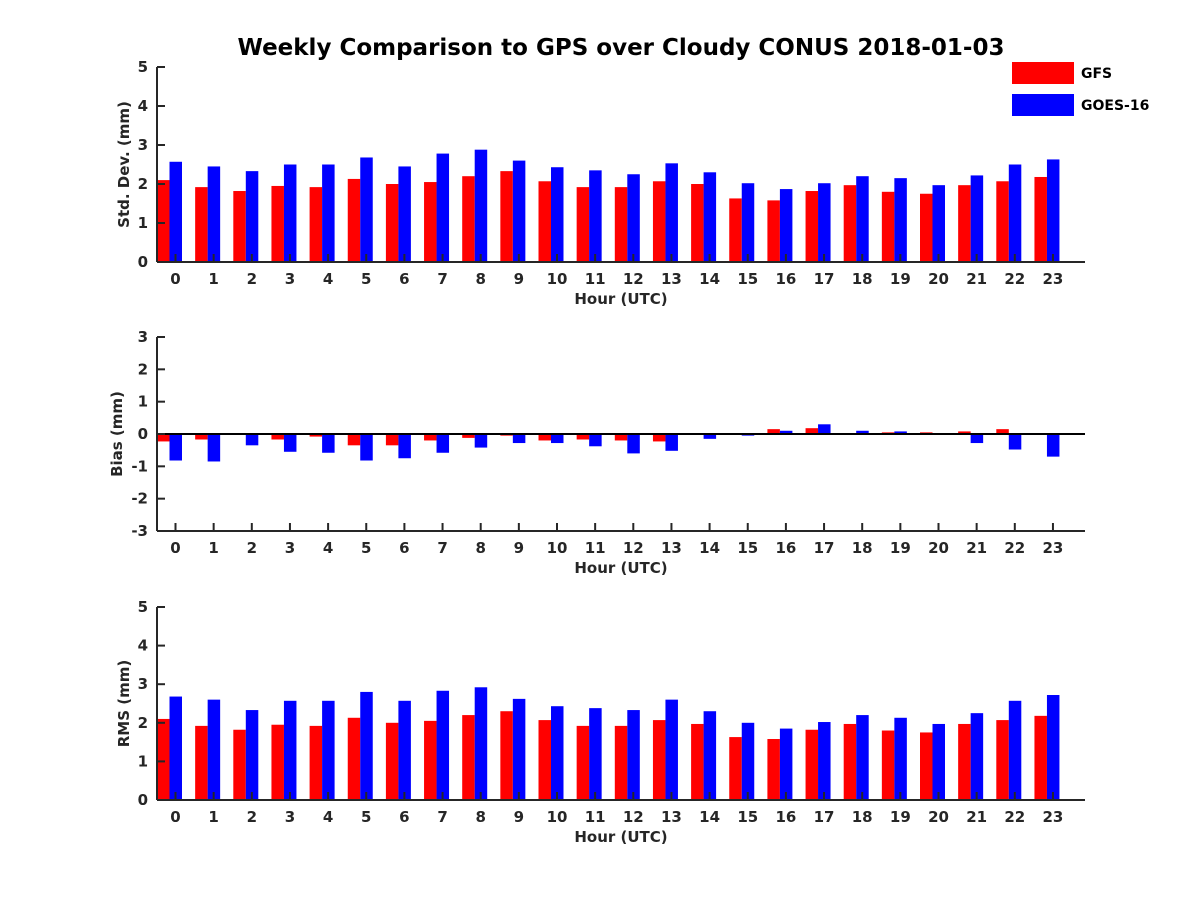 The width and height of the screenshot is (1200, 900). I want to click on bias-x-tick-label: 2, so click(252, 548).